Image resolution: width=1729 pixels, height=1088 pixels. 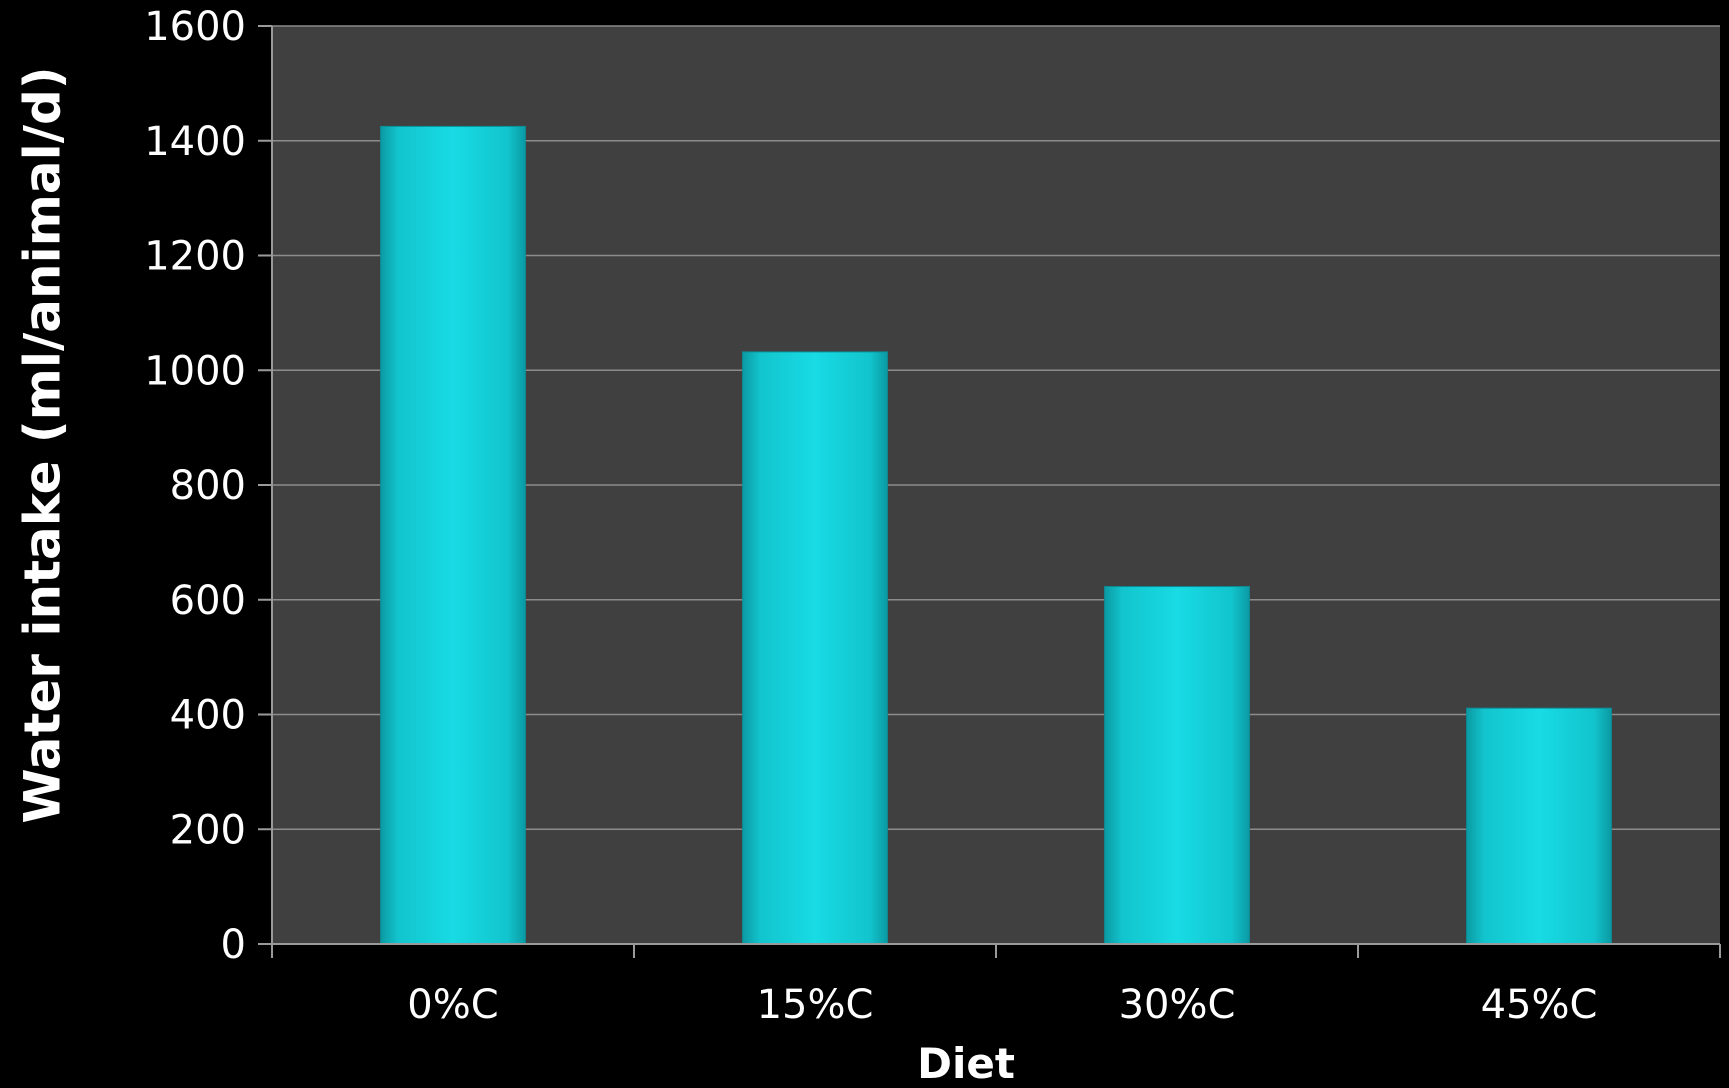 What do you see at coordinates (195, 142) in the screenshot?
I see `y-tick-label: 1400` at bounding box center [195, 142].